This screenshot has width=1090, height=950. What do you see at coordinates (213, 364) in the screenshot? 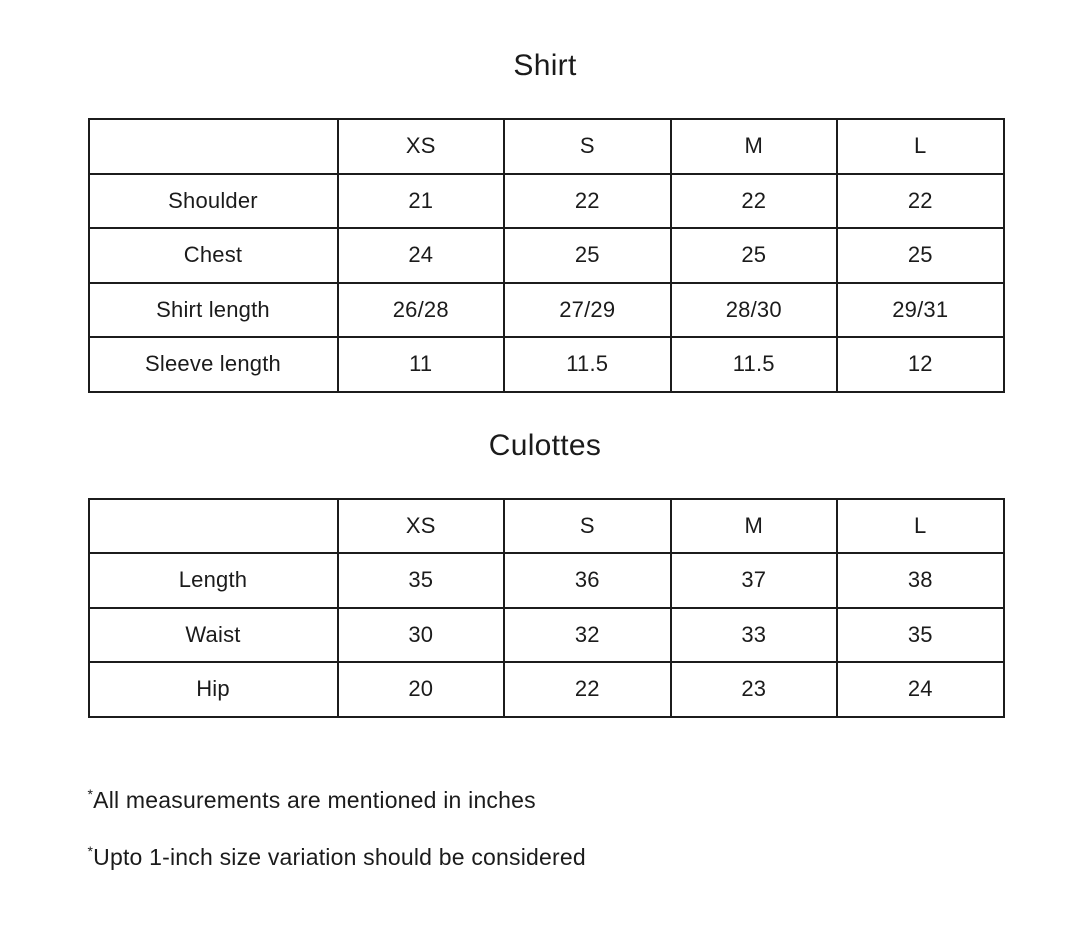
I see `row-label: Sleeve length` at bounding box center [213, 364].